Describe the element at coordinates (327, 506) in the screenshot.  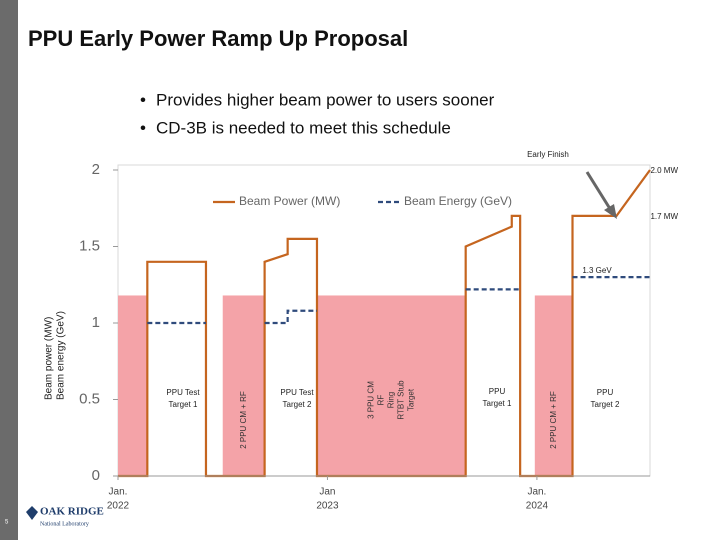
I see `x-tick-label: 2023` at that location.